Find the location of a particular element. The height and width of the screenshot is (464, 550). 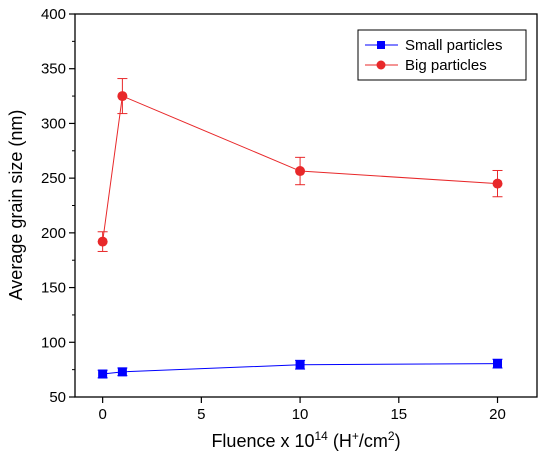

y-tick-label: 150 is located at coordinates (53, 288).